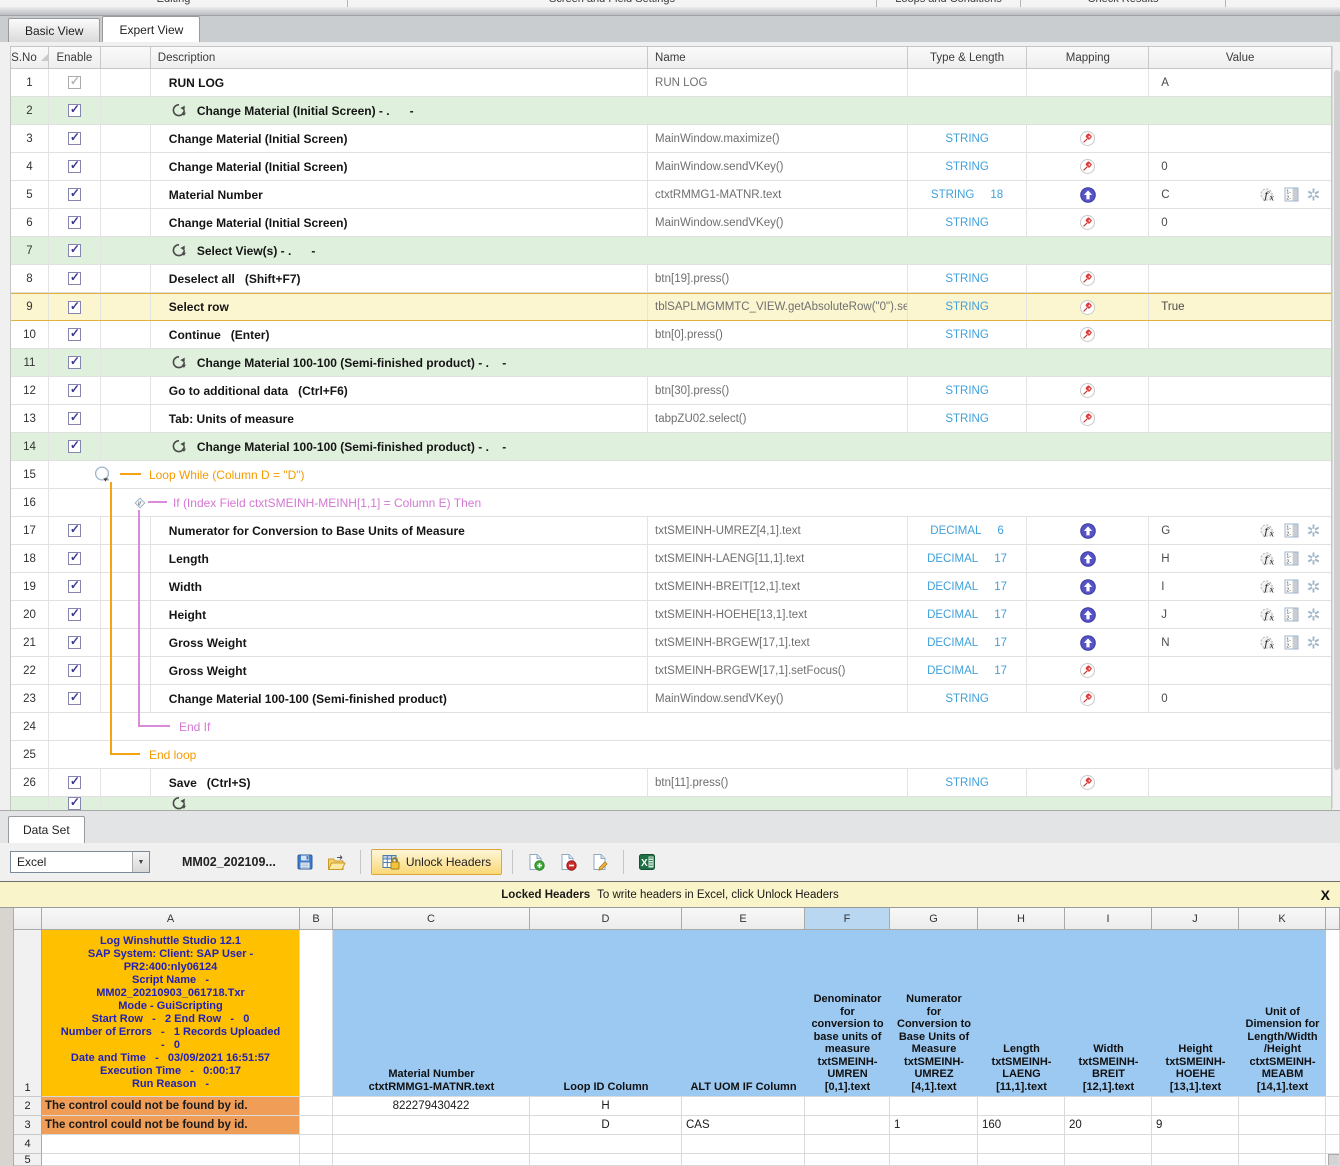  Describe the element at coordinates (934, 1106) in the screenshot. I see `grid-cell-G2` at that location.